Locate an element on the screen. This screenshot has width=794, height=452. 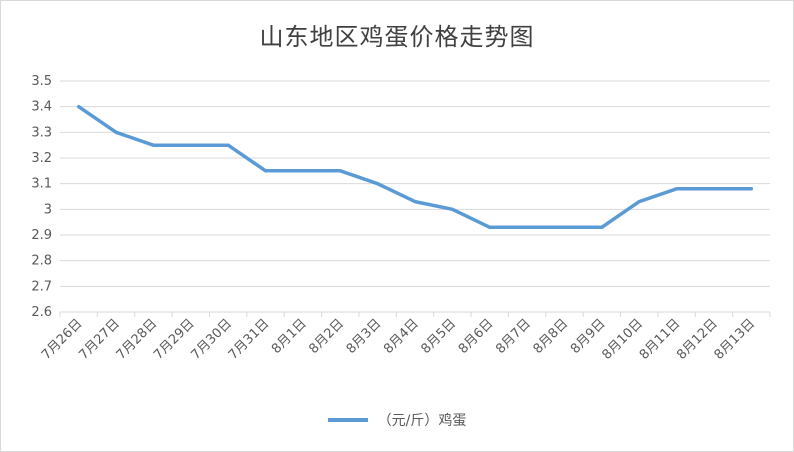
chart-title: 山东地区鸡蛋价格走势图 is located at coordinates (397, 37).